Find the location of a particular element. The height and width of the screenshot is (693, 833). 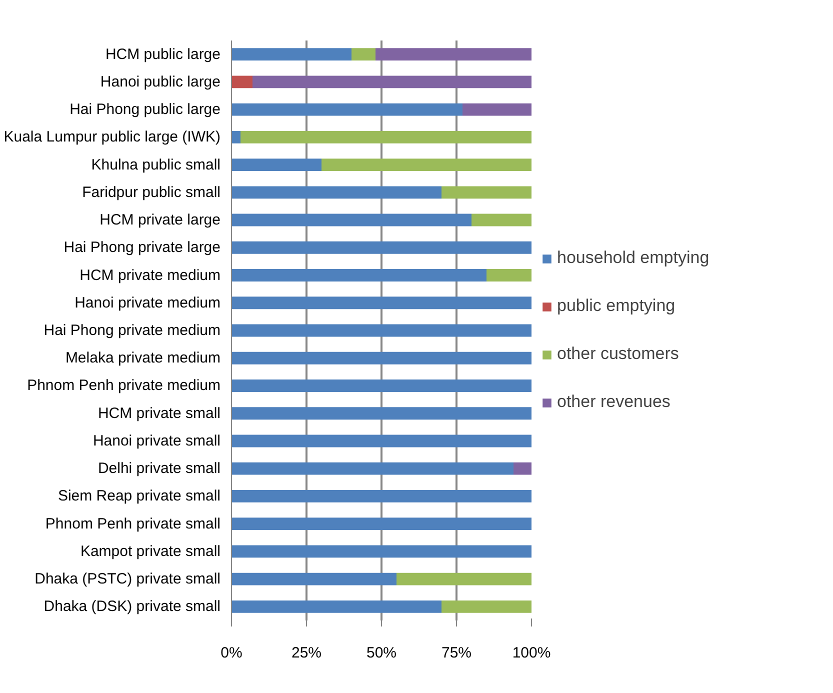

y-tick-label: HCM private small is located at coordinates (159, 413).